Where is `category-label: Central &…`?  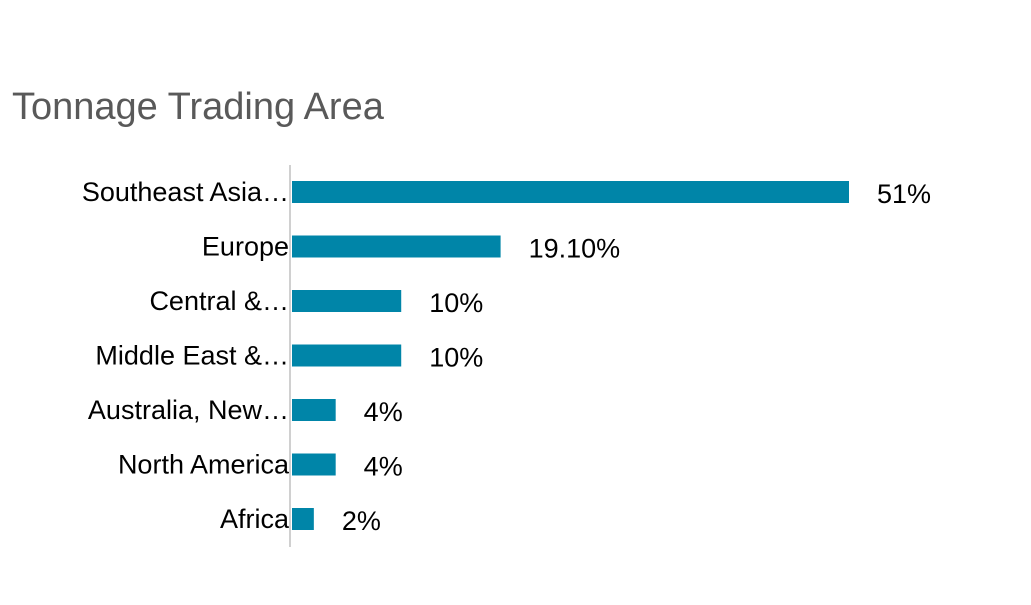 category-label: Central &… is located at coordinates (219, 301).